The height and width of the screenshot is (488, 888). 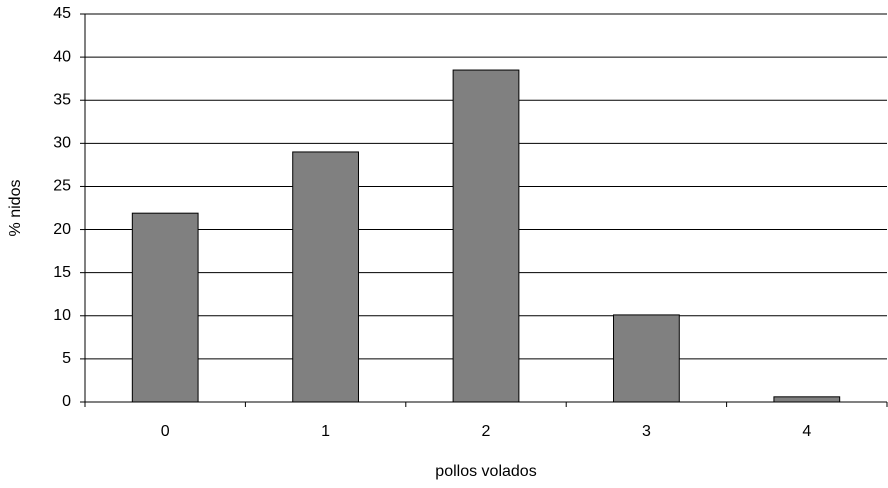 What do you see at coordinates (62, 99) in the screenshot?
I see `y-tick-label: 35` at bounding box center [62, 99].